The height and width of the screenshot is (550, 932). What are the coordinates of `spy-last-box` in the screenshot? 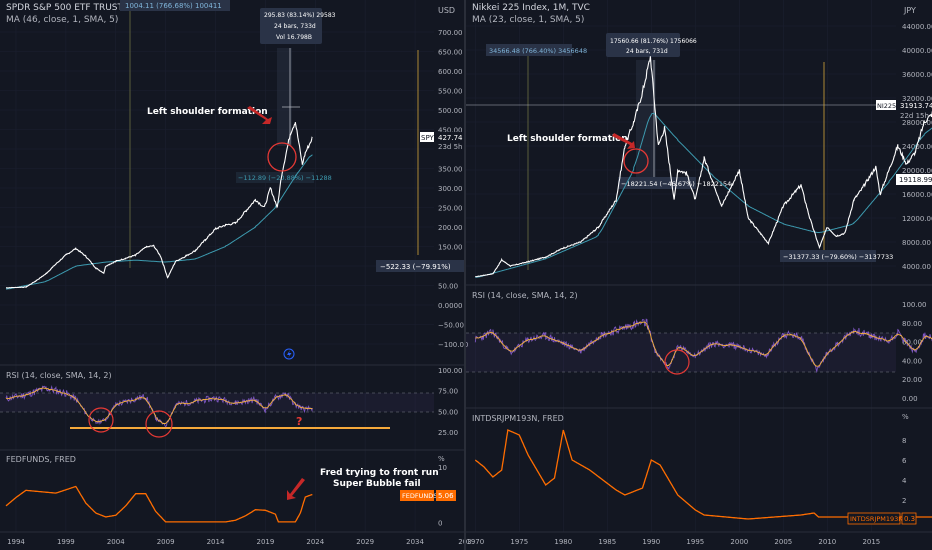 It's located at (450, 142).